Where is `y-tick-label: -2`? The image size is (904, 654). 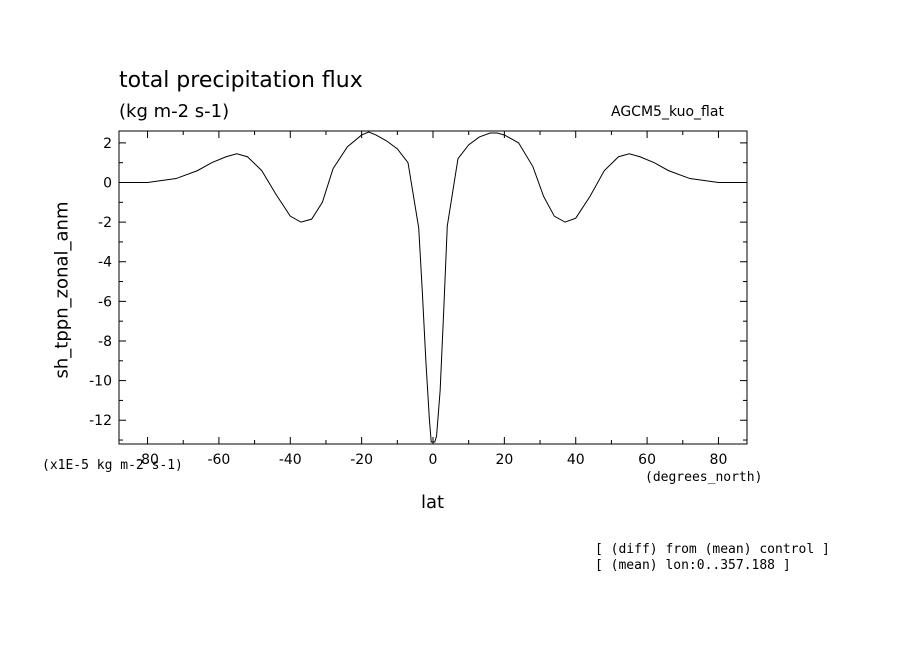
y-tick-label: -2 is located at coordinates (105, 223).